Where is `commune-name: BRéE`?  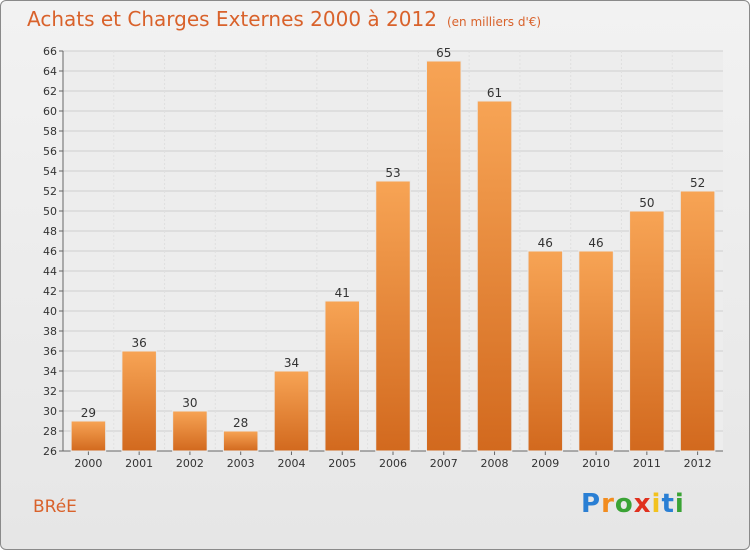
commune-name: BRéE is located at coordinates (55, 507).